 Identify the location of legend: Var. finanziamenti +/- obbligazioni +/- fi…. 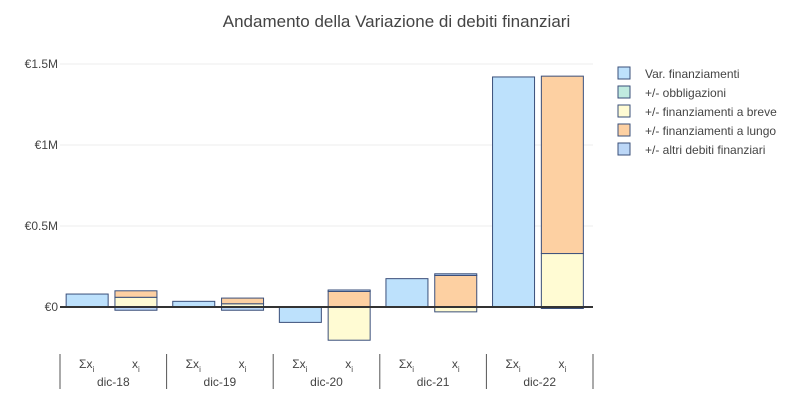
(697, 111).